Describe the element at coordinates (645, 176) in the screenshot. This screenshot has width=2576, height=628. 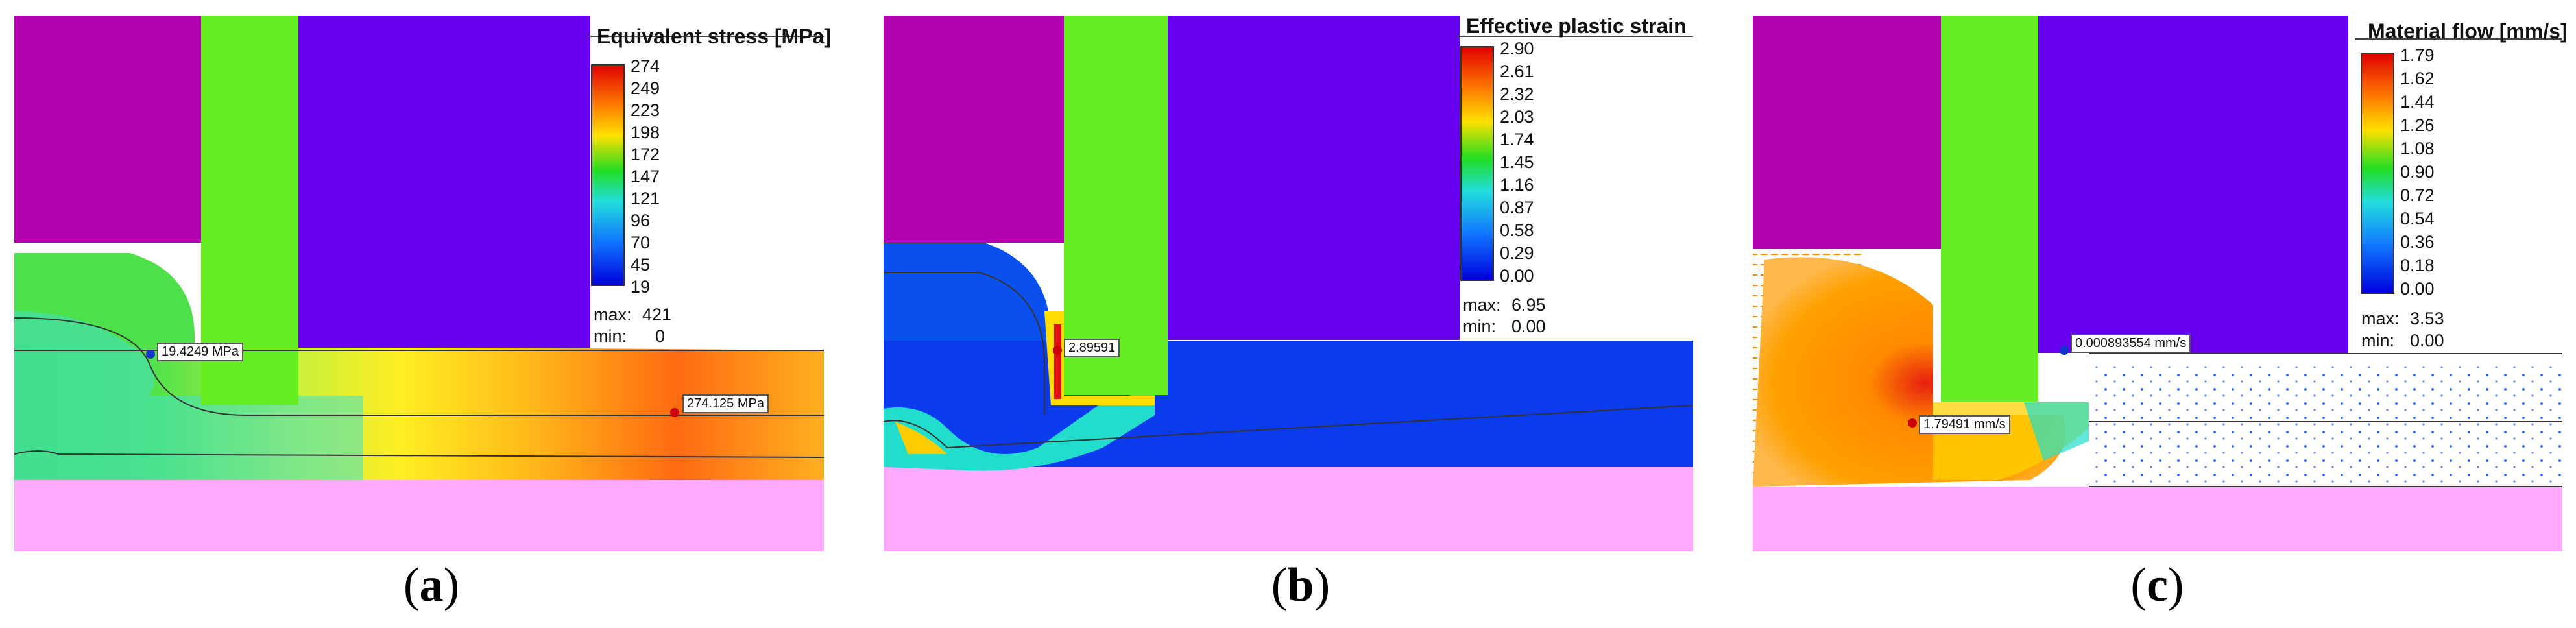
I see `tick-label: 147` at that location.